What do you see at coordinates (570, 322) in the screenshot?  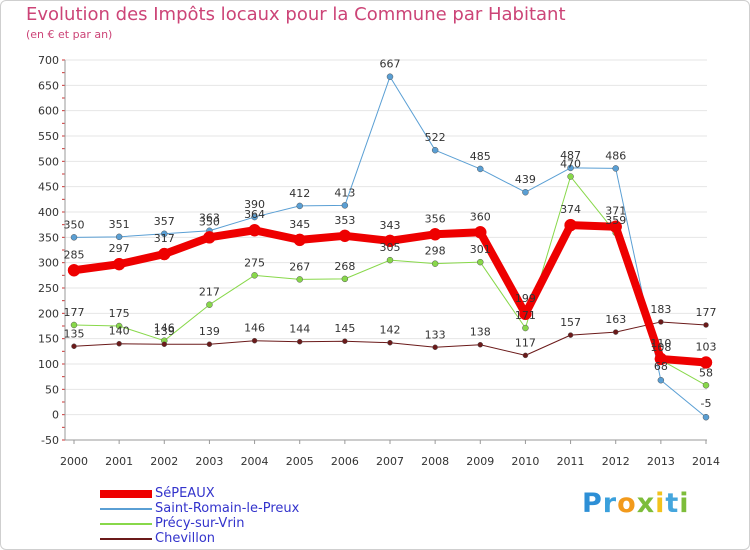 I see `data-label-chevillon: 157` at bounding box center [570, 322].